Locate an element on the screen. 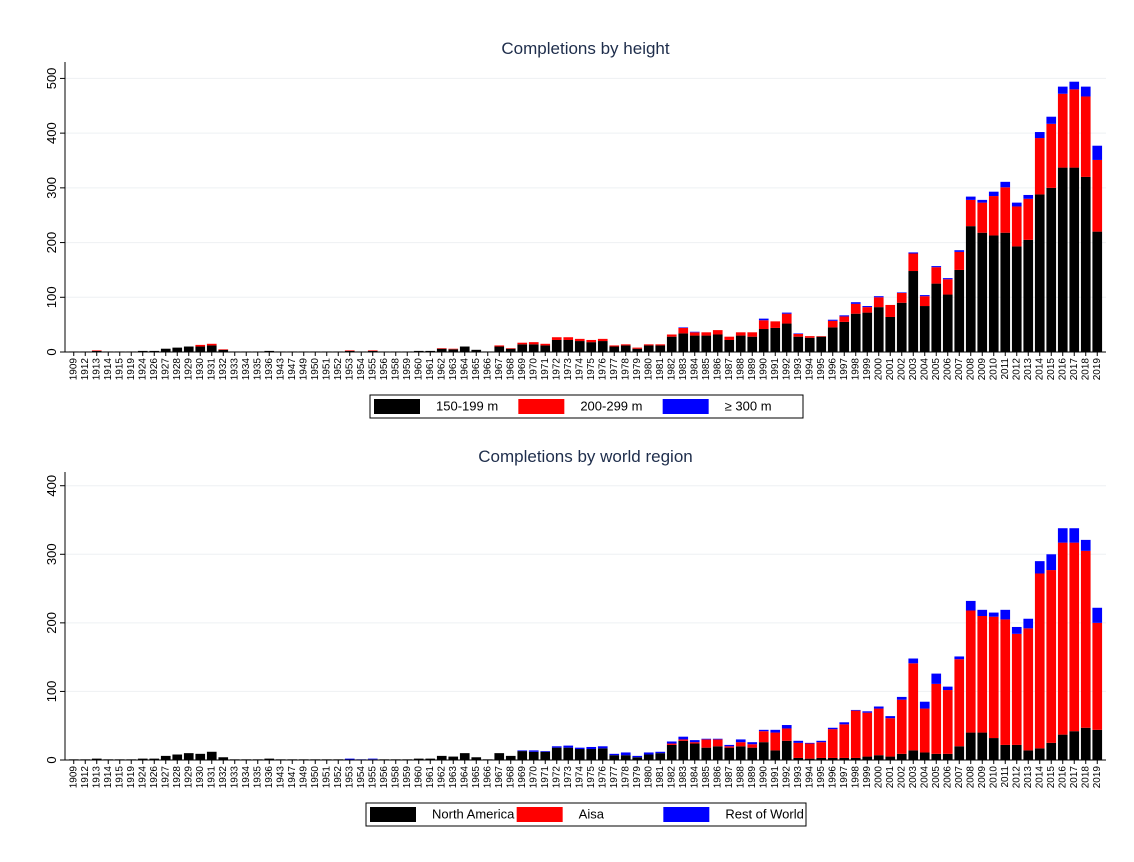  x-tick-label: 1970 is located at coordinates (533, 369).